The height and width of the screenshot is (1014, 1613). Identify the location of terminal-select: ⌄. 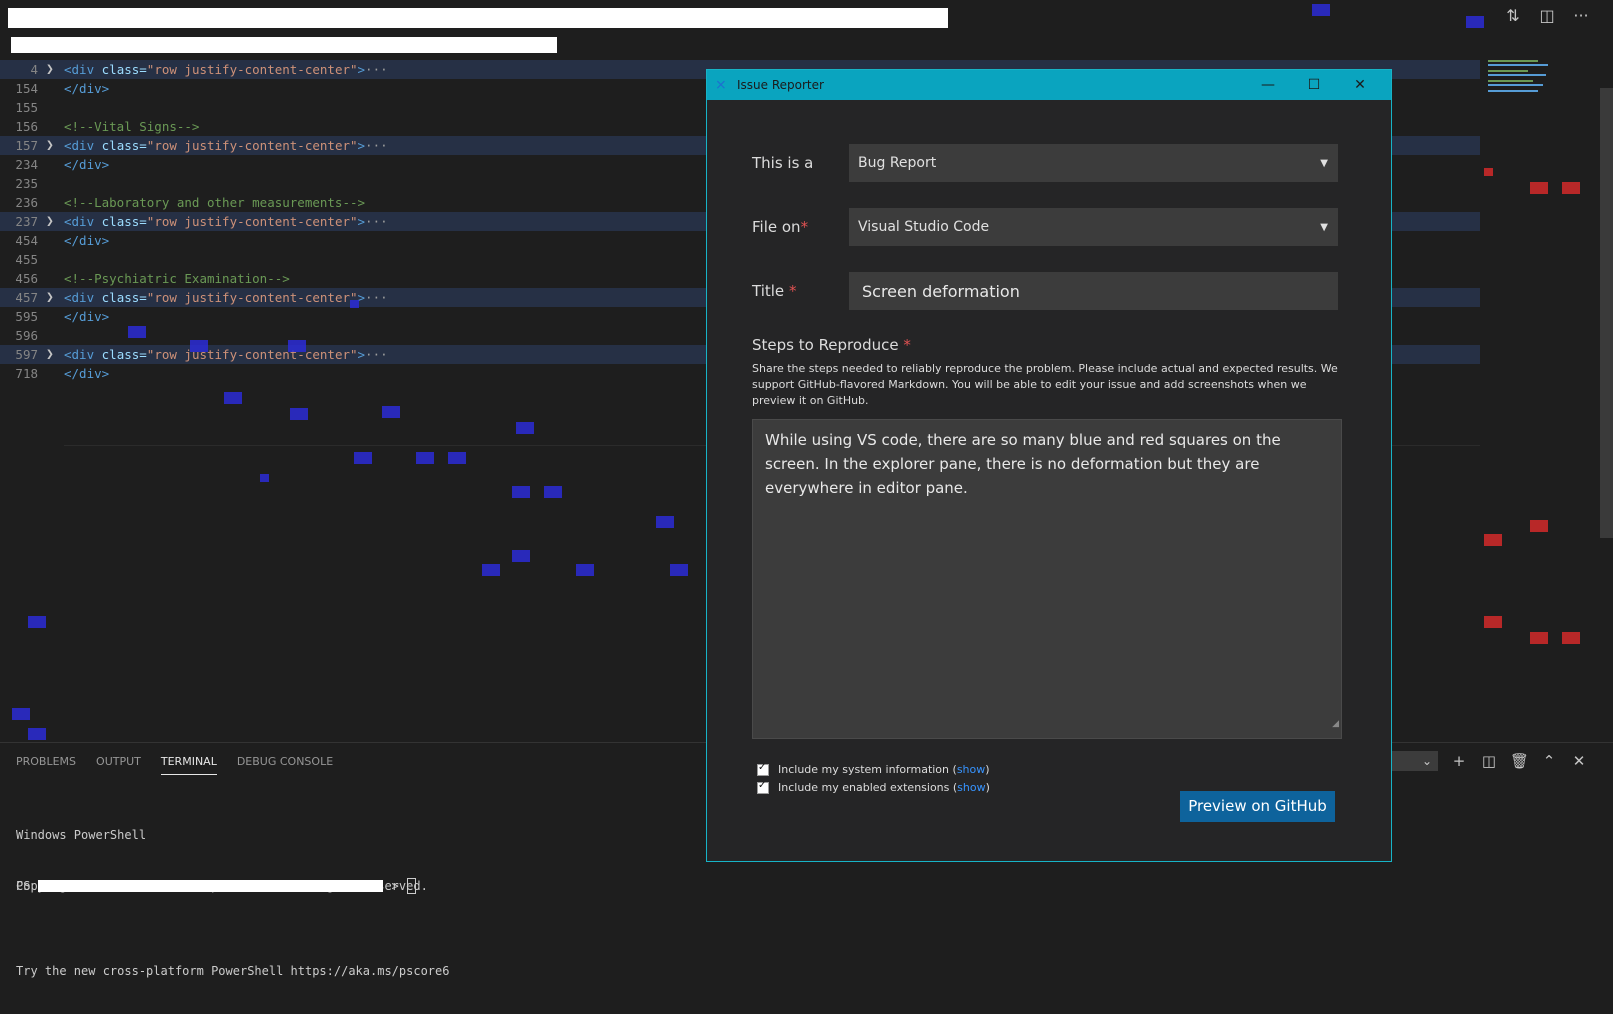
(1414, 761).